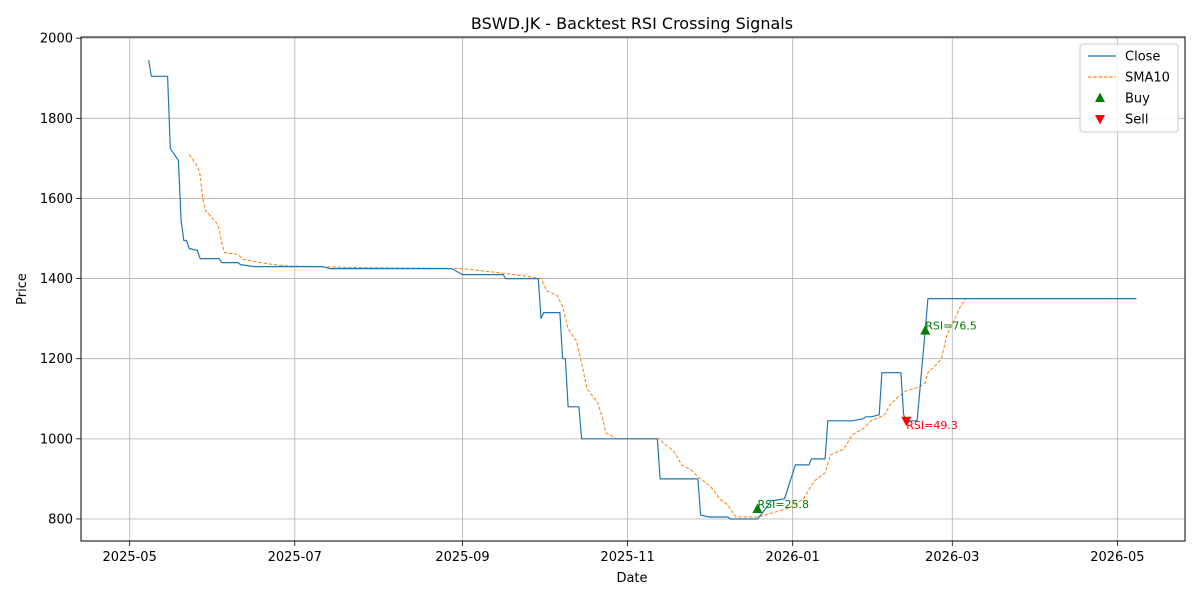 Image resolution: width=1200 pixels, height=600 pixels. I want to click on x-tick-label: 2025-07, so click(295, 557).